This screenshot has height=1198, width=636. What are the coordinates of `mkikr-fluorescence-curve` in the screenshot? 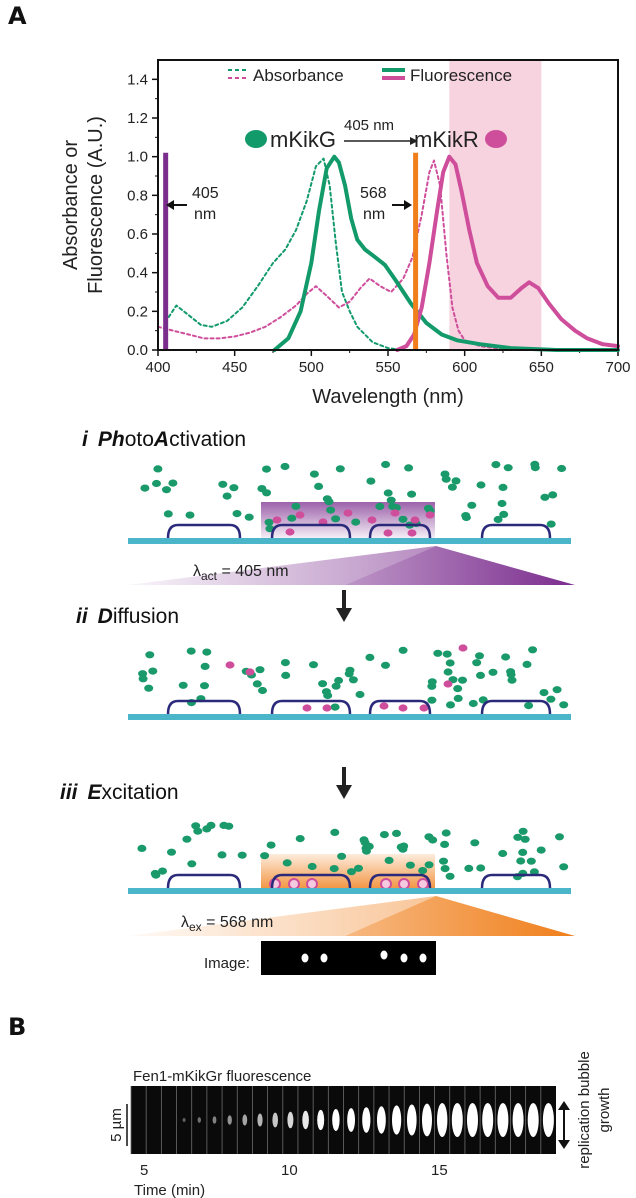 It's located at (507, 253).